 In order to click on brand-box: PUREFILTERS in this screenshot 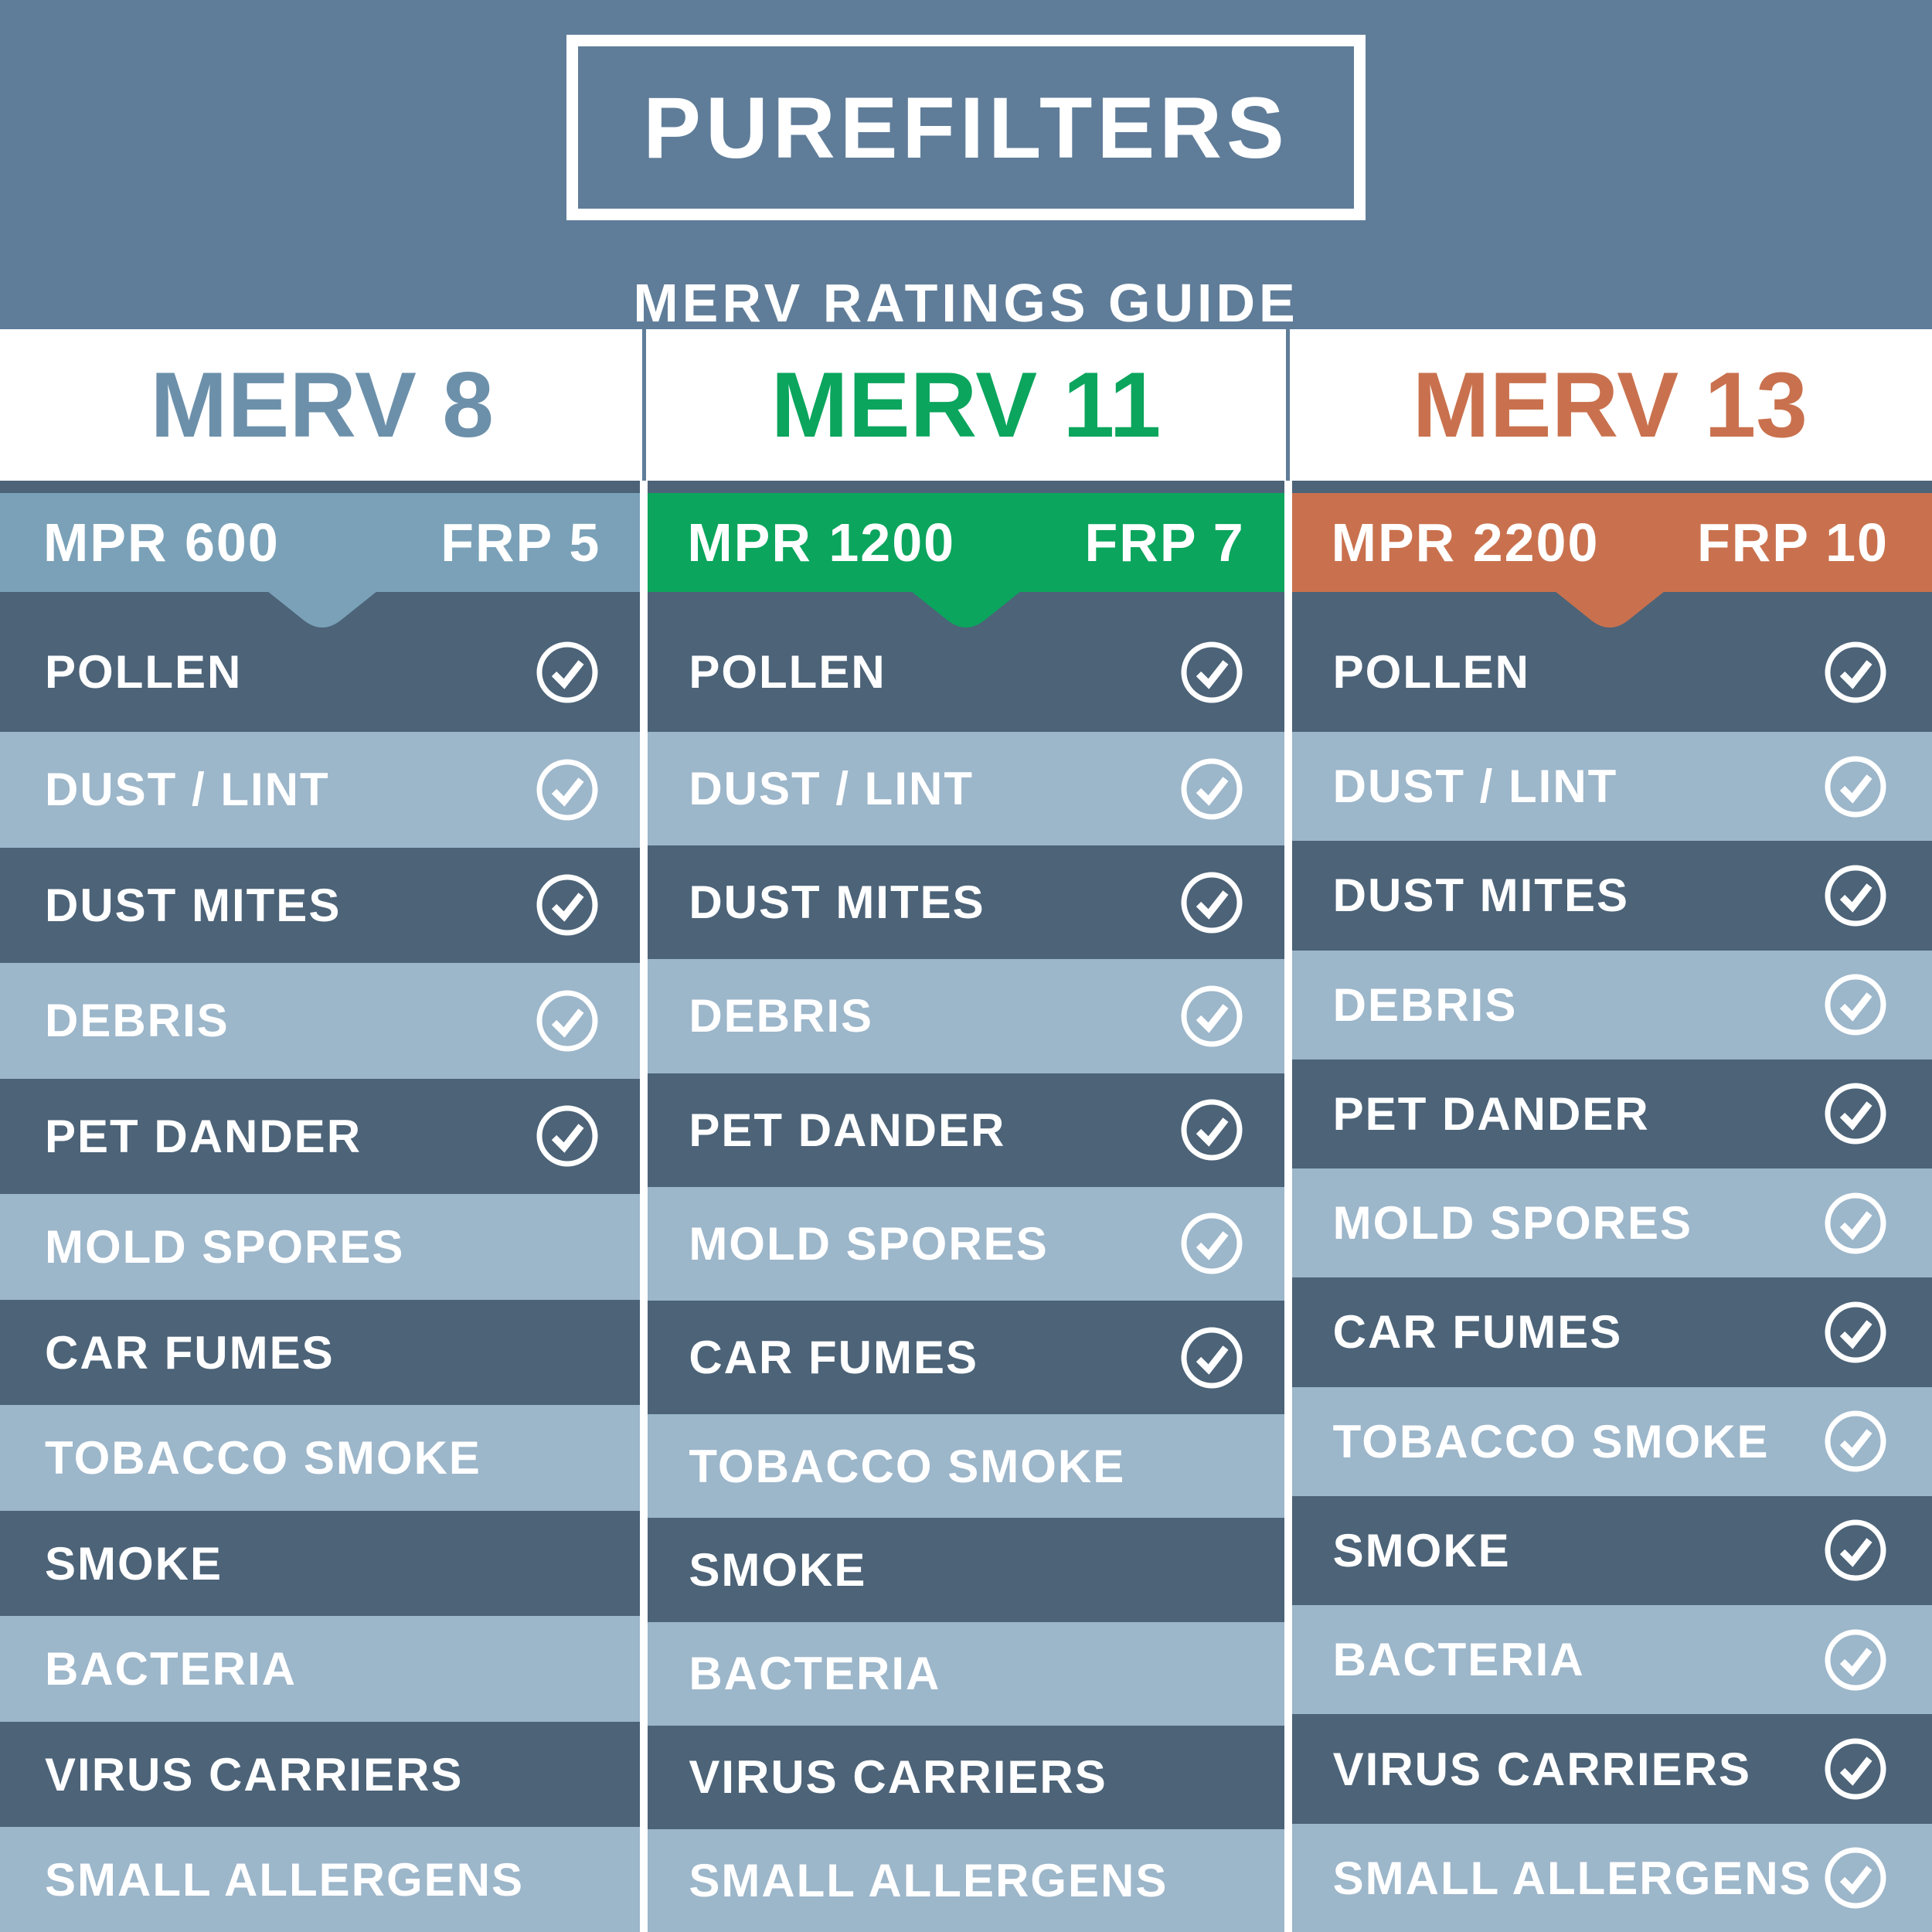, I will do `click(966, 128)`.